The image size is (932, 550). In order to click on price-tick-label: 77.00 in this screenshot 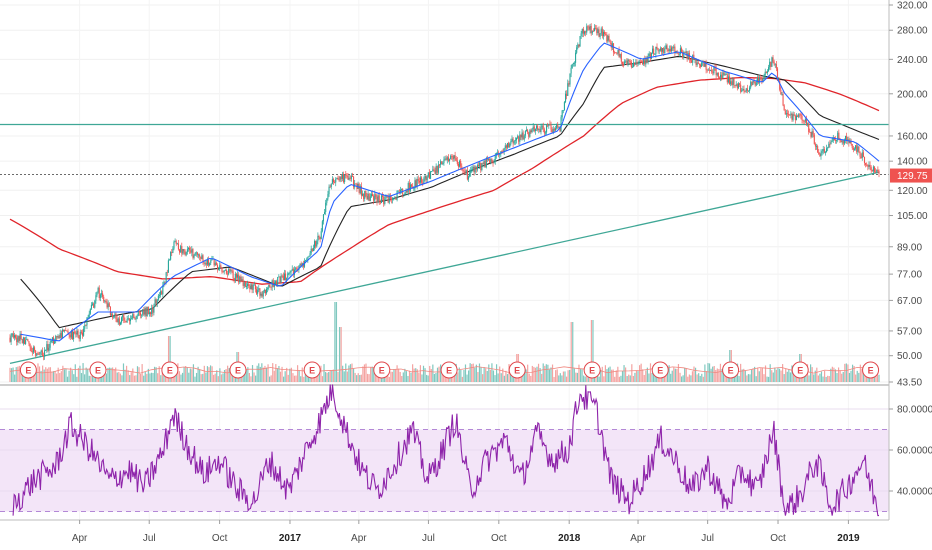, I will do `click(909, 275)`.